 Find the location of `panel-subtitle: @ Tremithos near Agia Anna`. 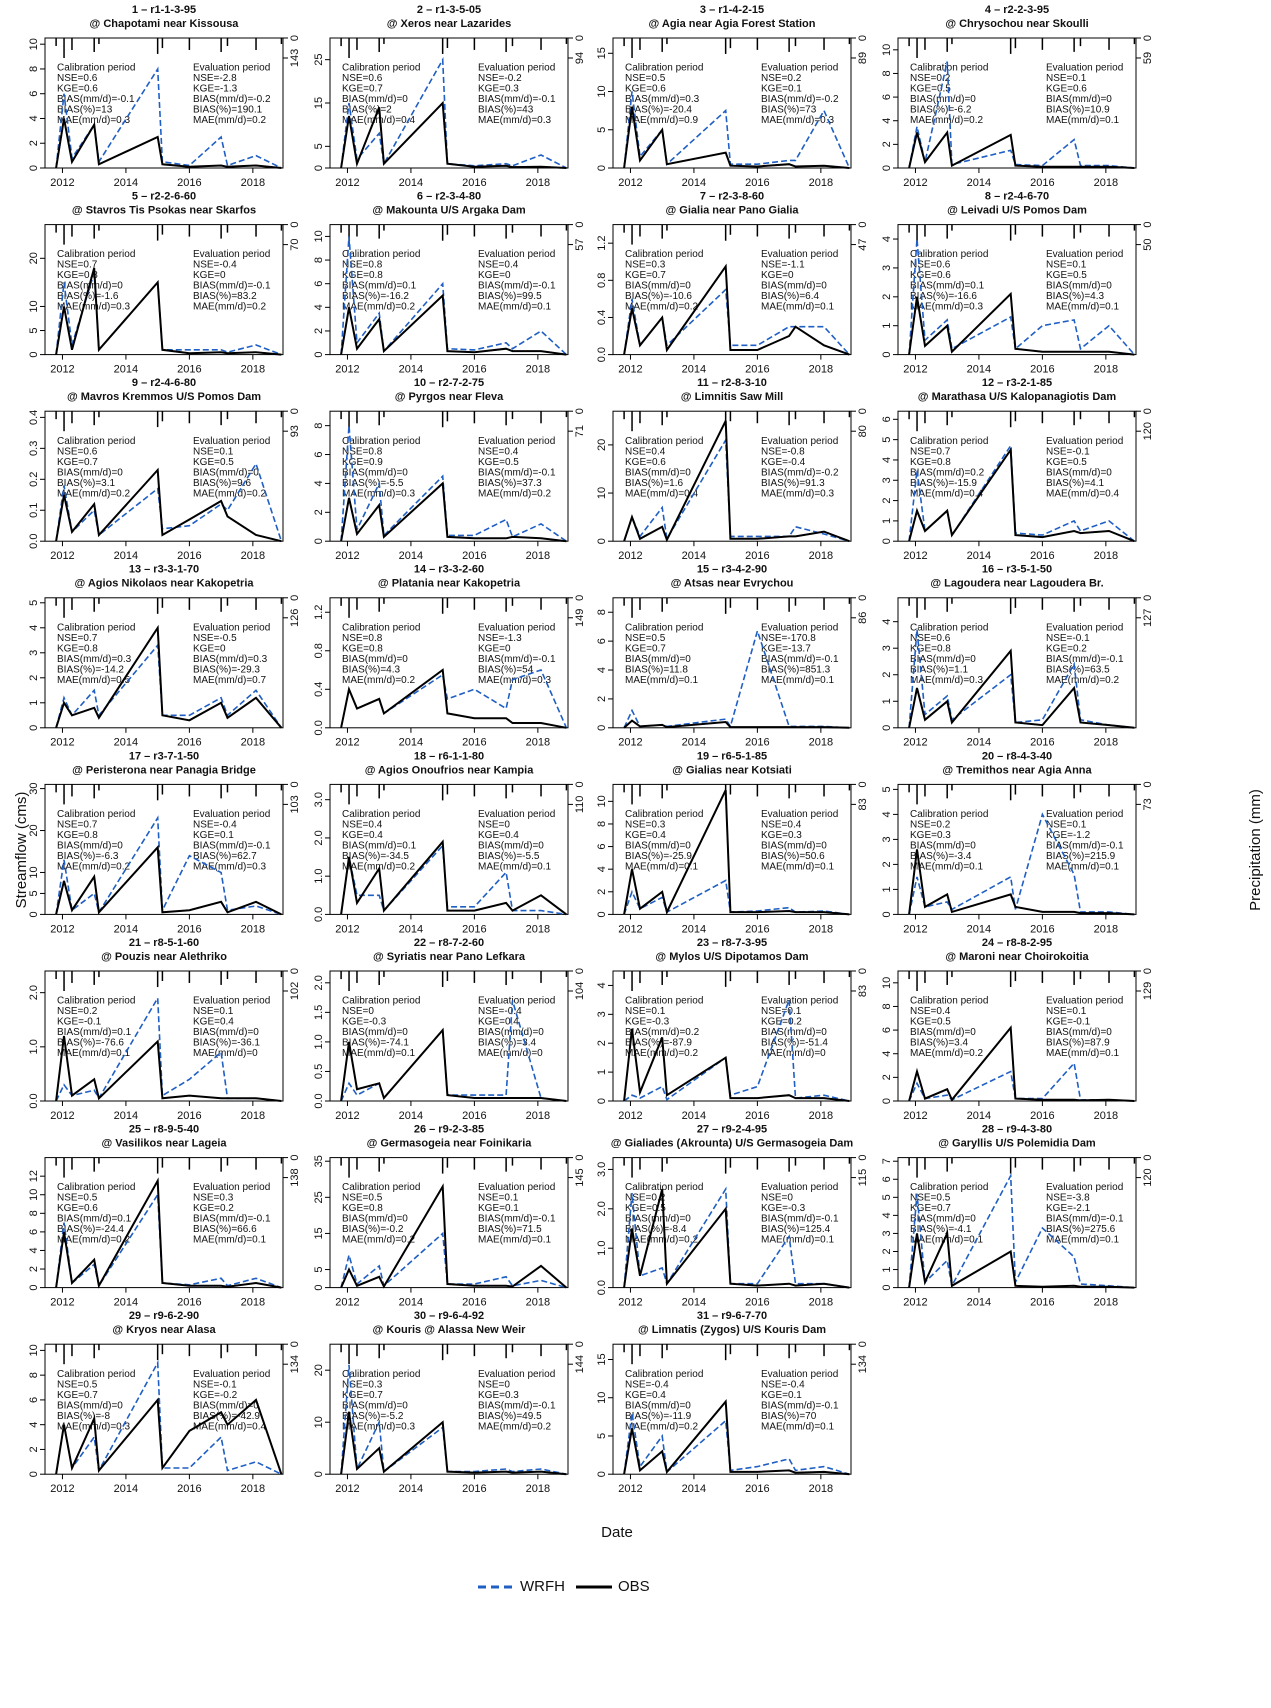

panel-subtitle: @ Tremithos near Agia Anna is located at coordinates (1017, 770).